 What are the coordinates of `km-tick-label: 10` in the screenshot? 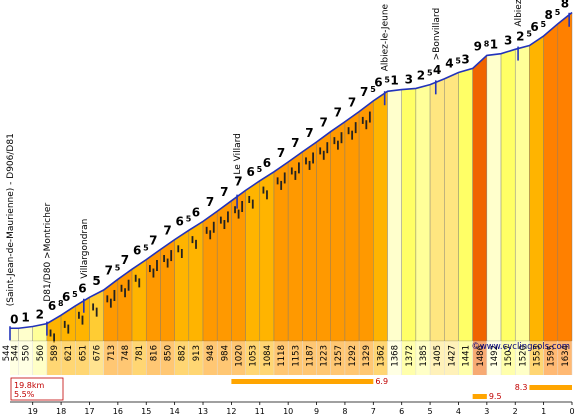 It's located at (288, 411).